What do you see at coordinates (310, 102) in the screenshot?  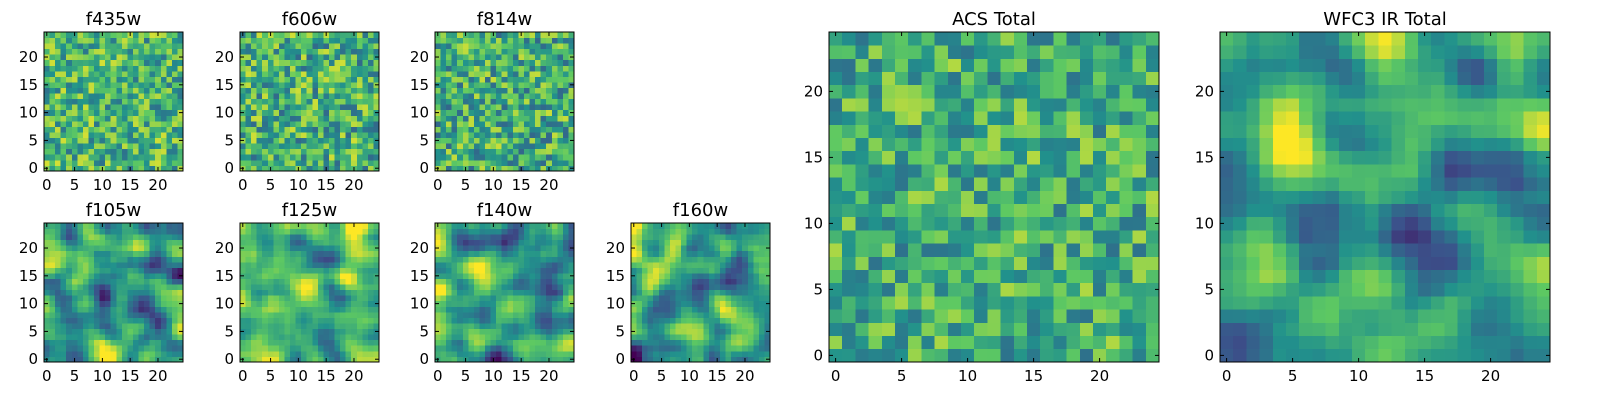 I see `heatmap-cells` at bounding box center [310, 102].